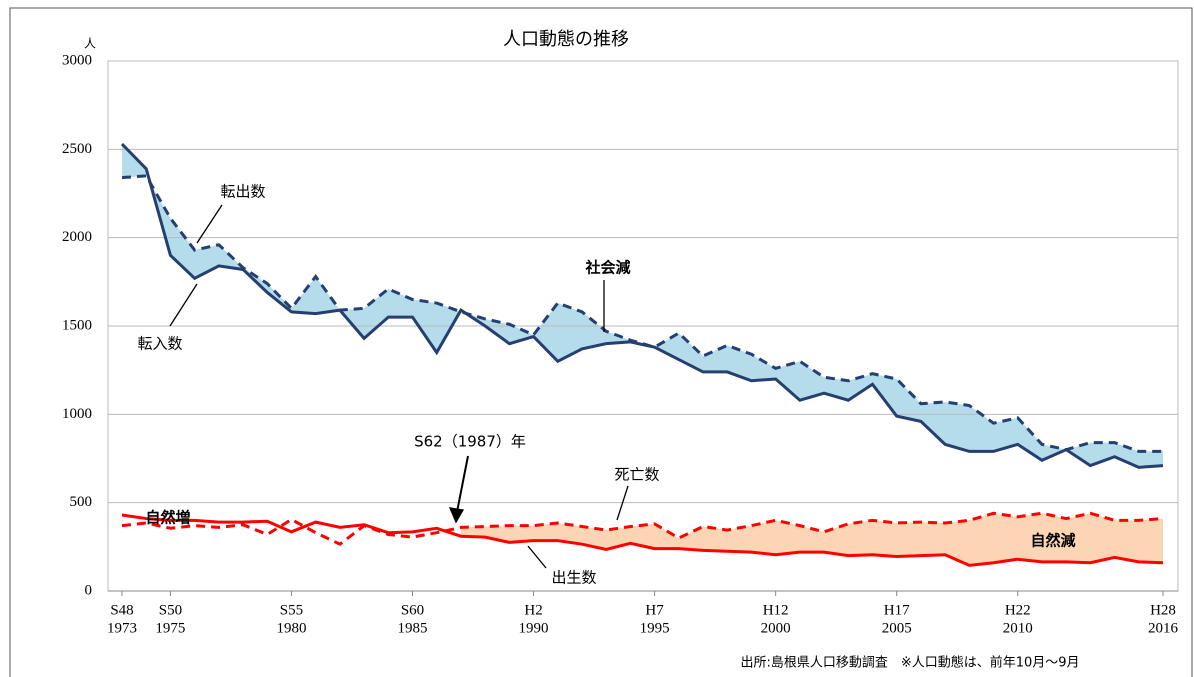 The height and width of the screenshot is (677, 1194). What do you see at coordinates (573, 578) in the screenshot?
I see `series-label: 出生数` at bounding box center [573, 578].